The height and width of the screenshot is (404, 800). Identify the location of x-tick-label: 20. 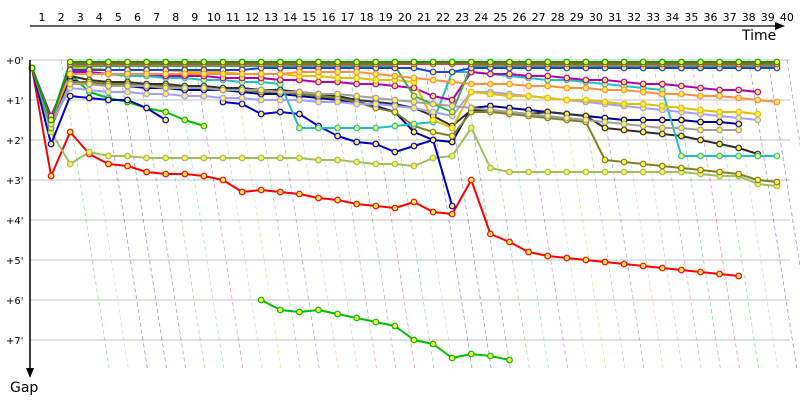
(405, 17).